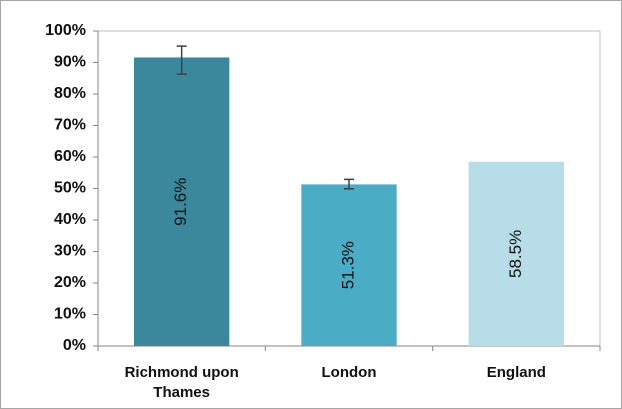  What do you see at coordinates (349, 372) in the screenshot?
I see `x-tick-label: London` at bounding box center [349, 372].